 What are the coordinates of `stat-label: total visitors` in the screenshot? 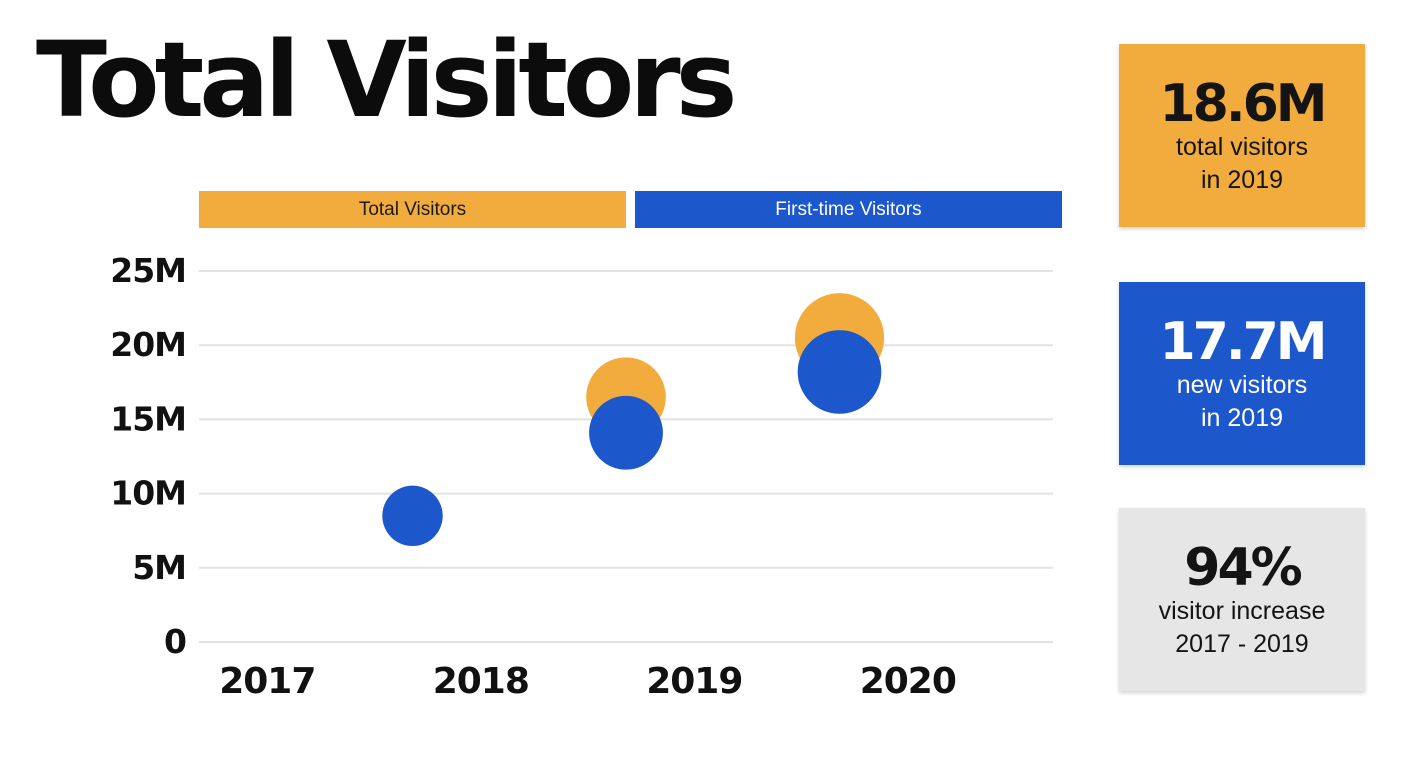 It's located at (1242, 147).